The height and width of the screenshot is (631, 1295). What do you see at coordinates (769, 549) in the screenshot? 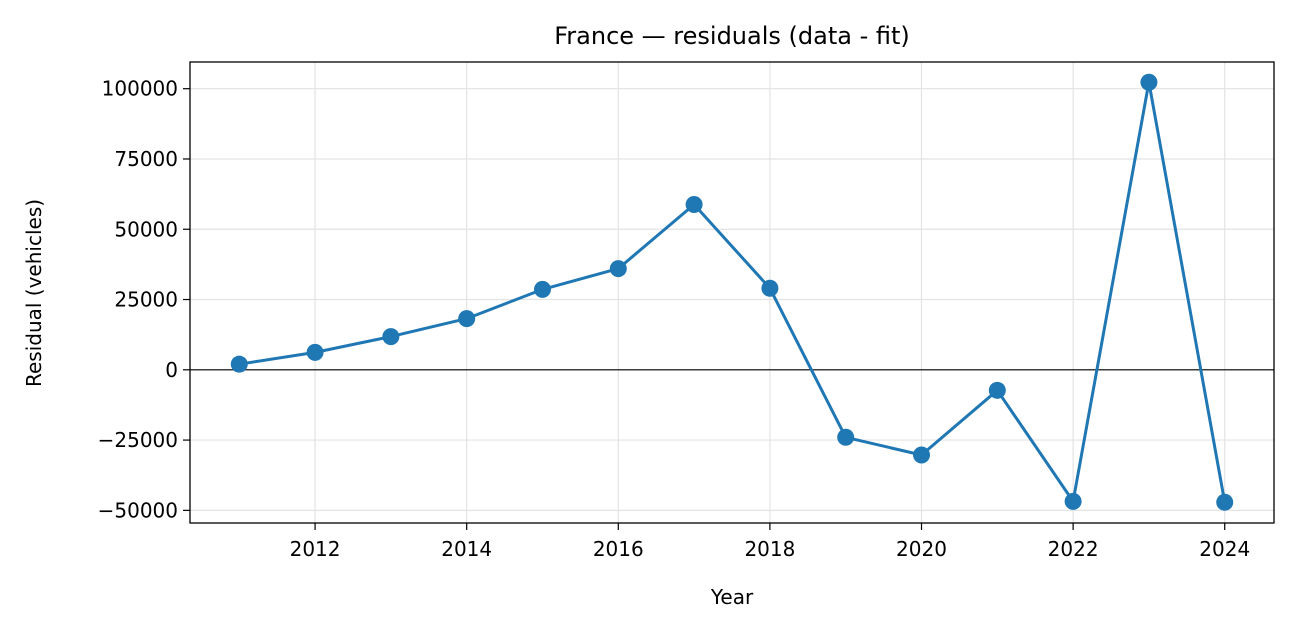
I see `x-tick-label: 2018` at bounding box center [769, 549].